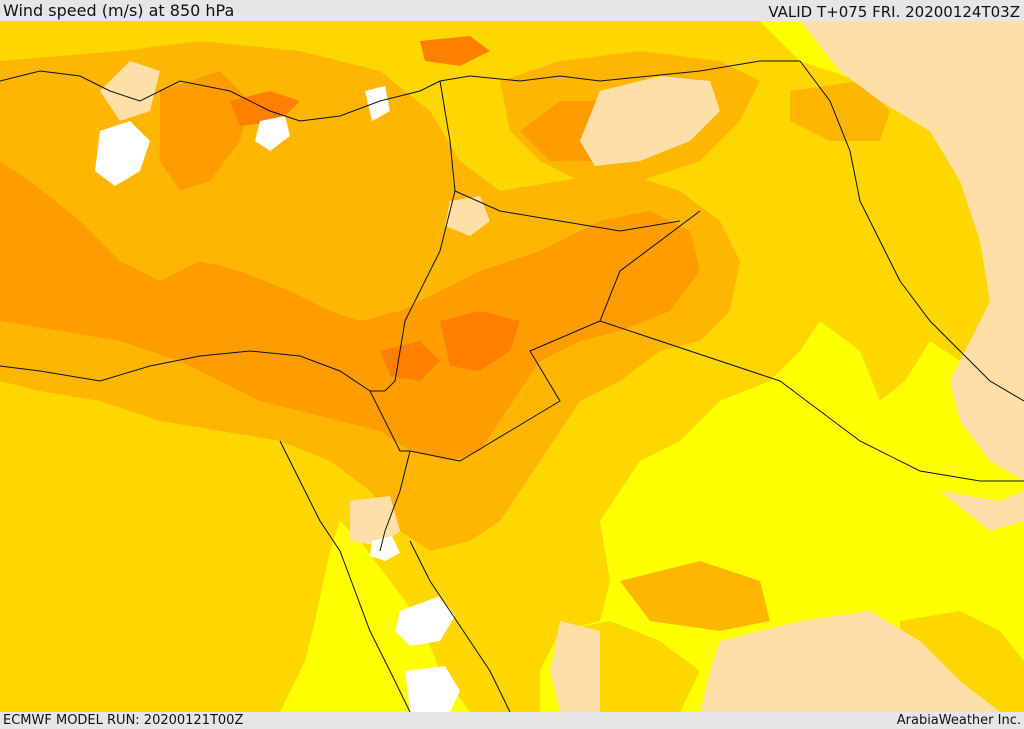  I want to click on border-egypt-israel, so click(389, 421).